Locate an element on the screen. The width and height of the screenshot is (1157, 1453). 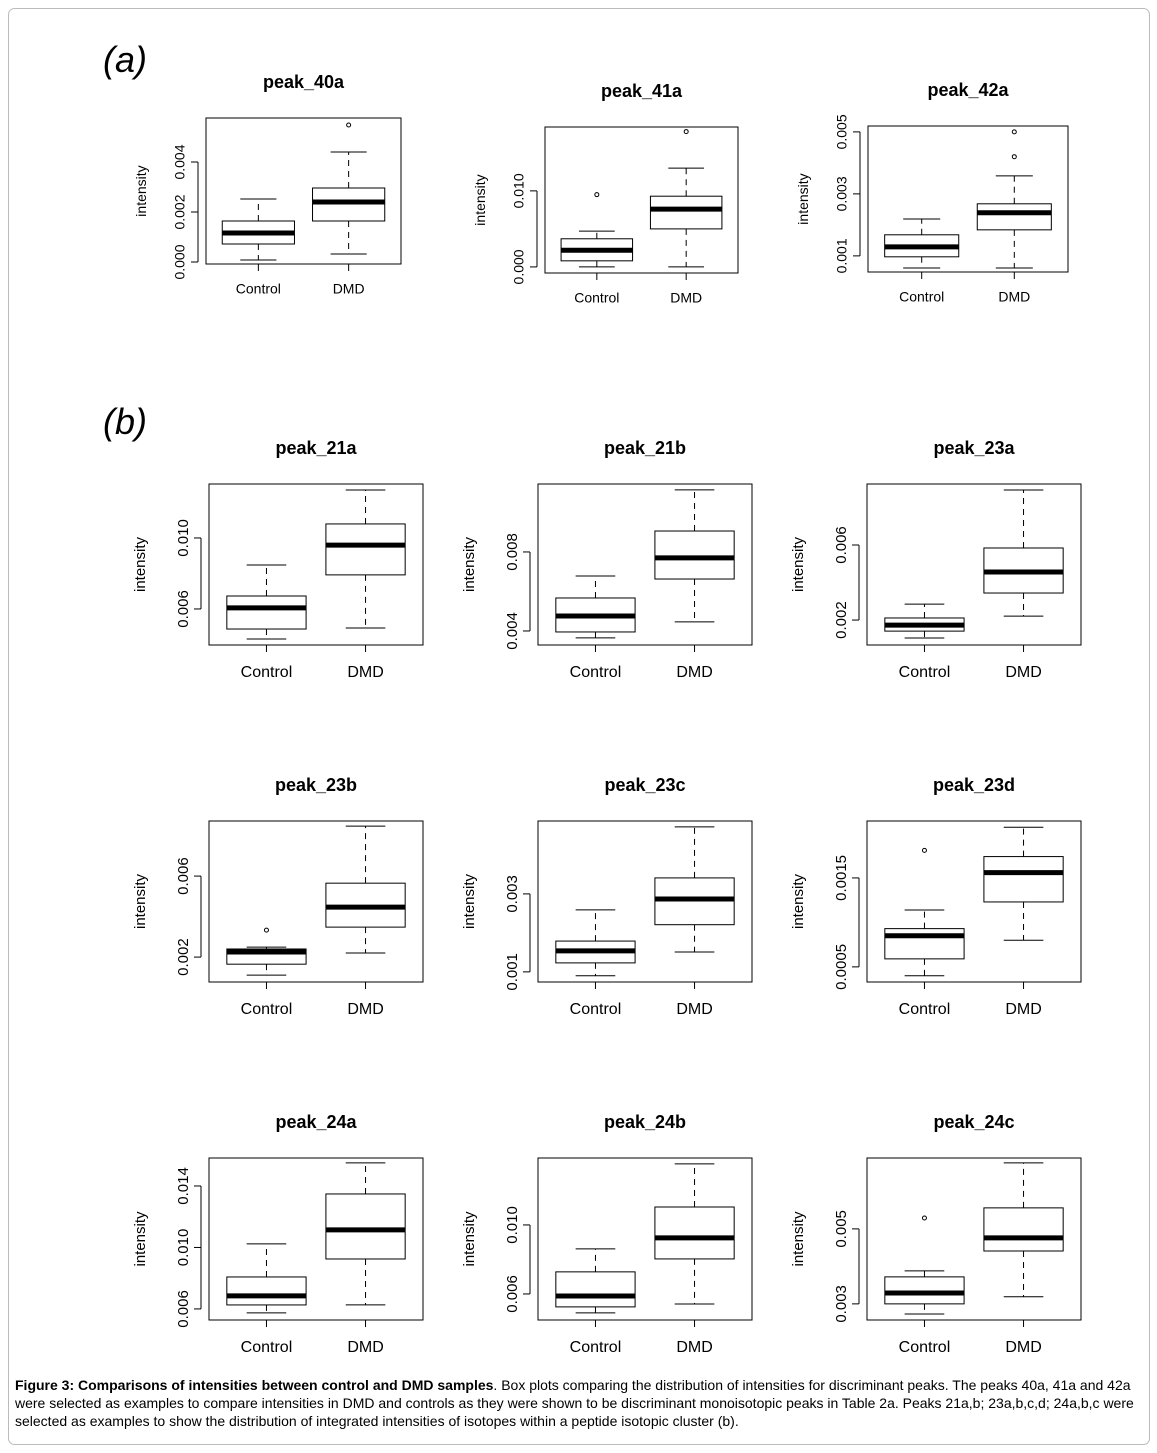
chart-title: peak_21a is located at coordinates (316, 448).